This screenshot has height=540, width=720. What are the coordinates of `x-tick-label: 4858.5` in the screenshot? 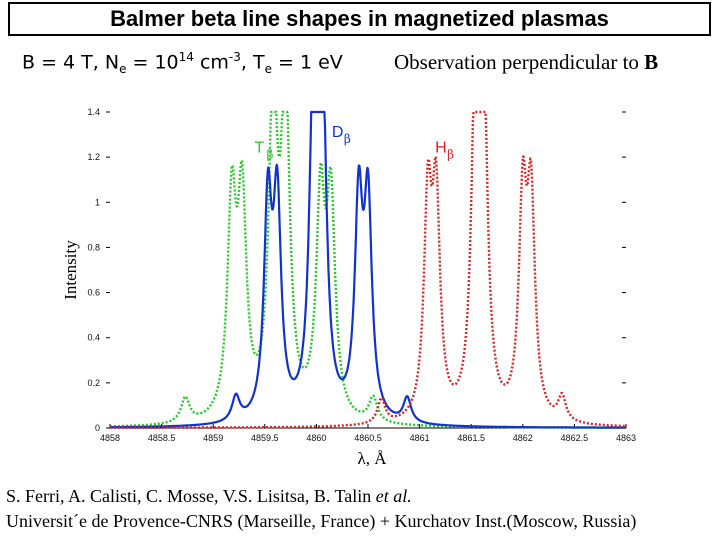 It's located at (162, 438).